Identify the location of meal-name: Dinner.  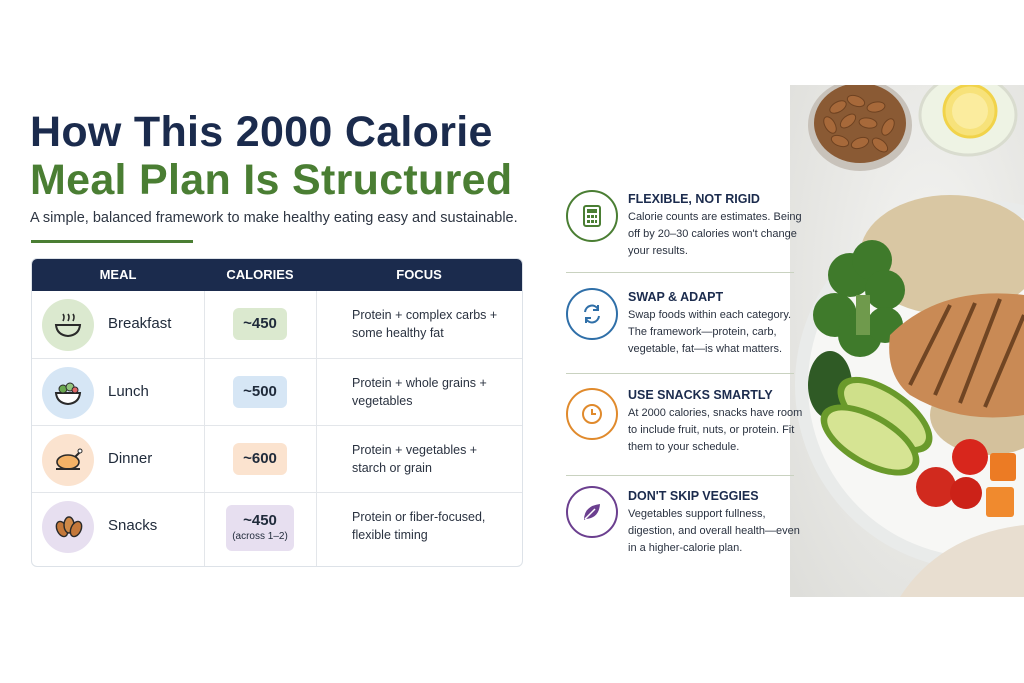
(130, 458).